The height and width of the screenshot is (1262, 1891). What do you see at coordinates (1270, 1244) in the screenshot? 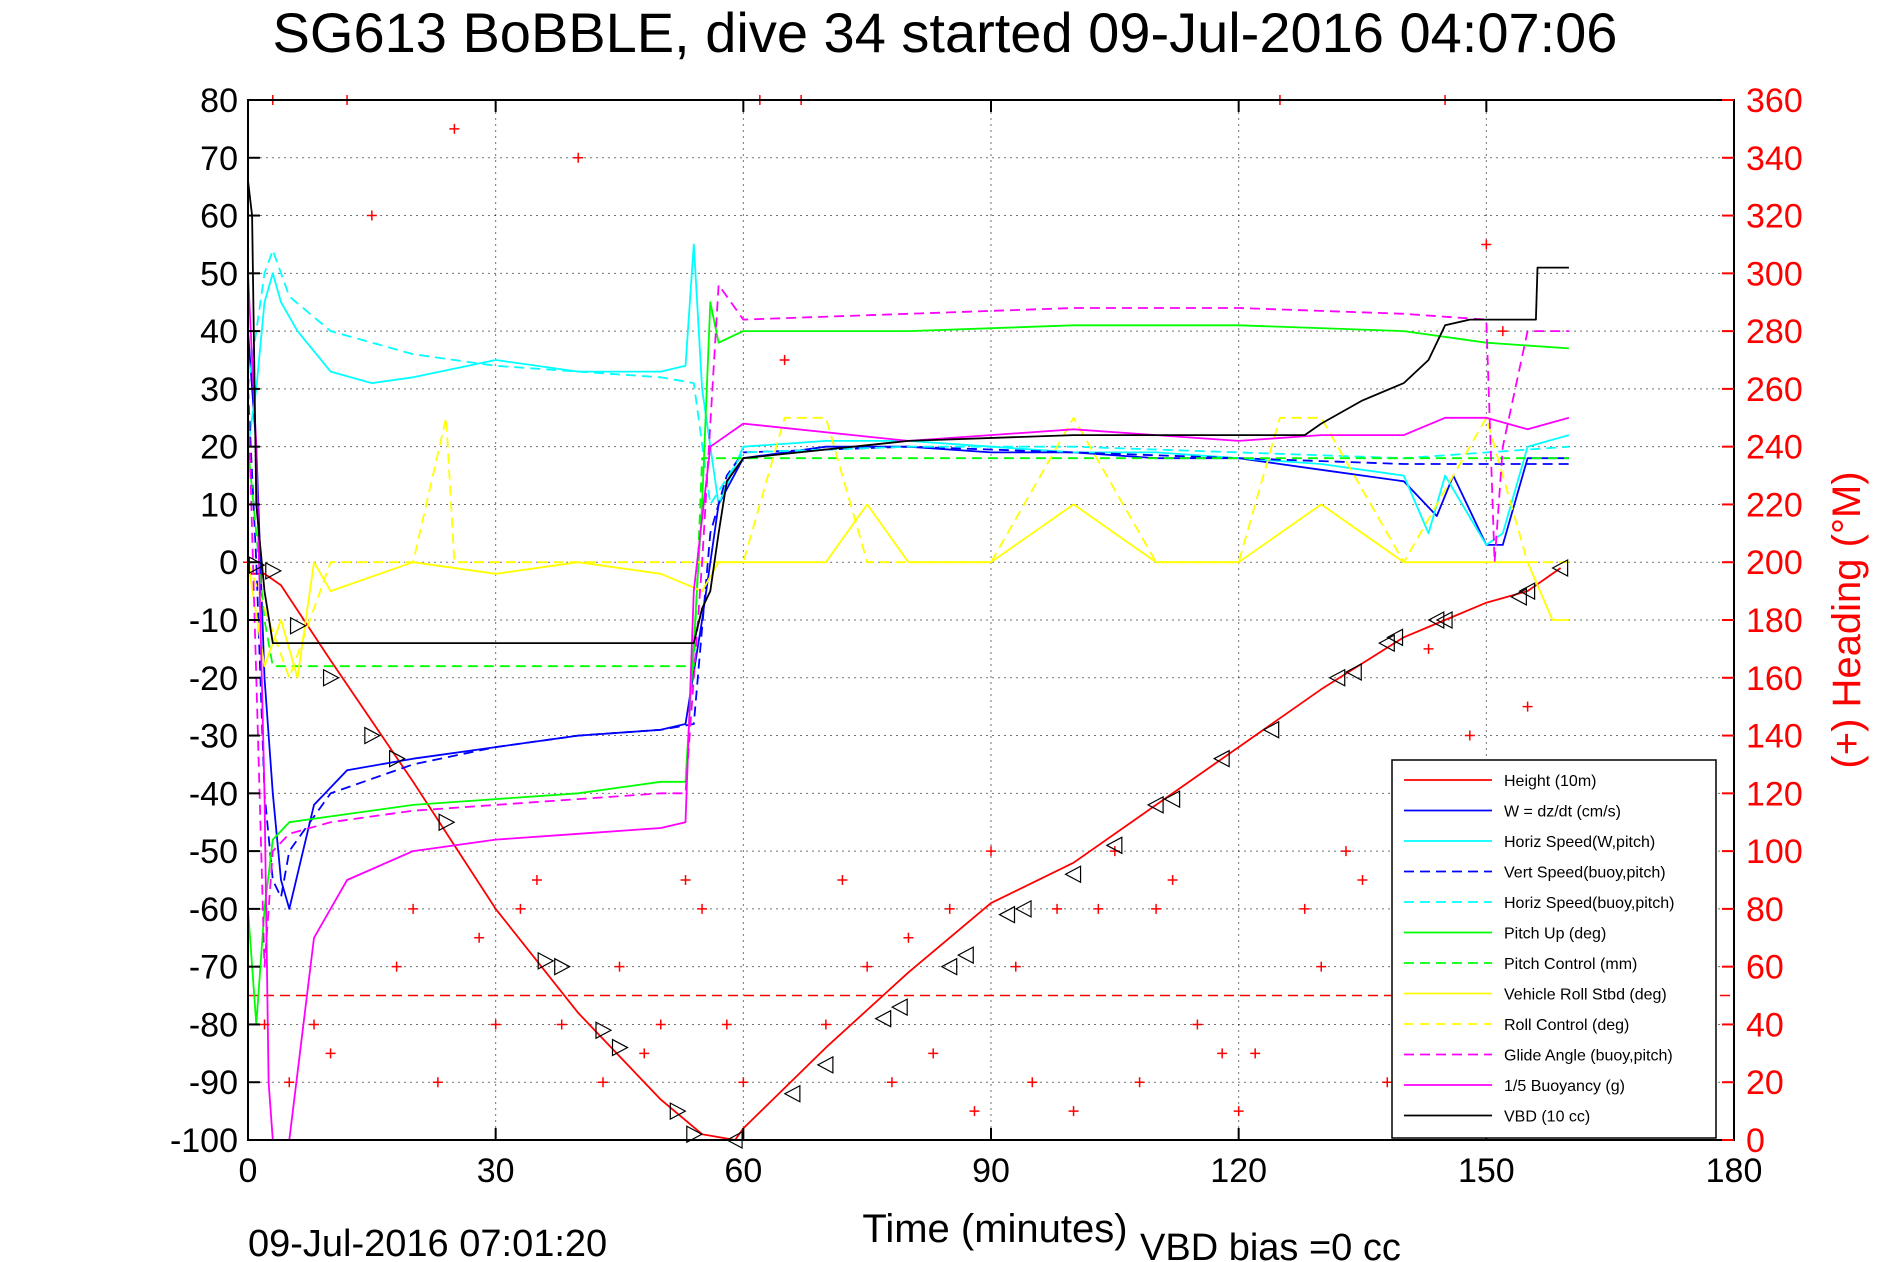
I see `footer-vbd-bias: VBD bias =0 cc` at bounding box center [1270, 1244].